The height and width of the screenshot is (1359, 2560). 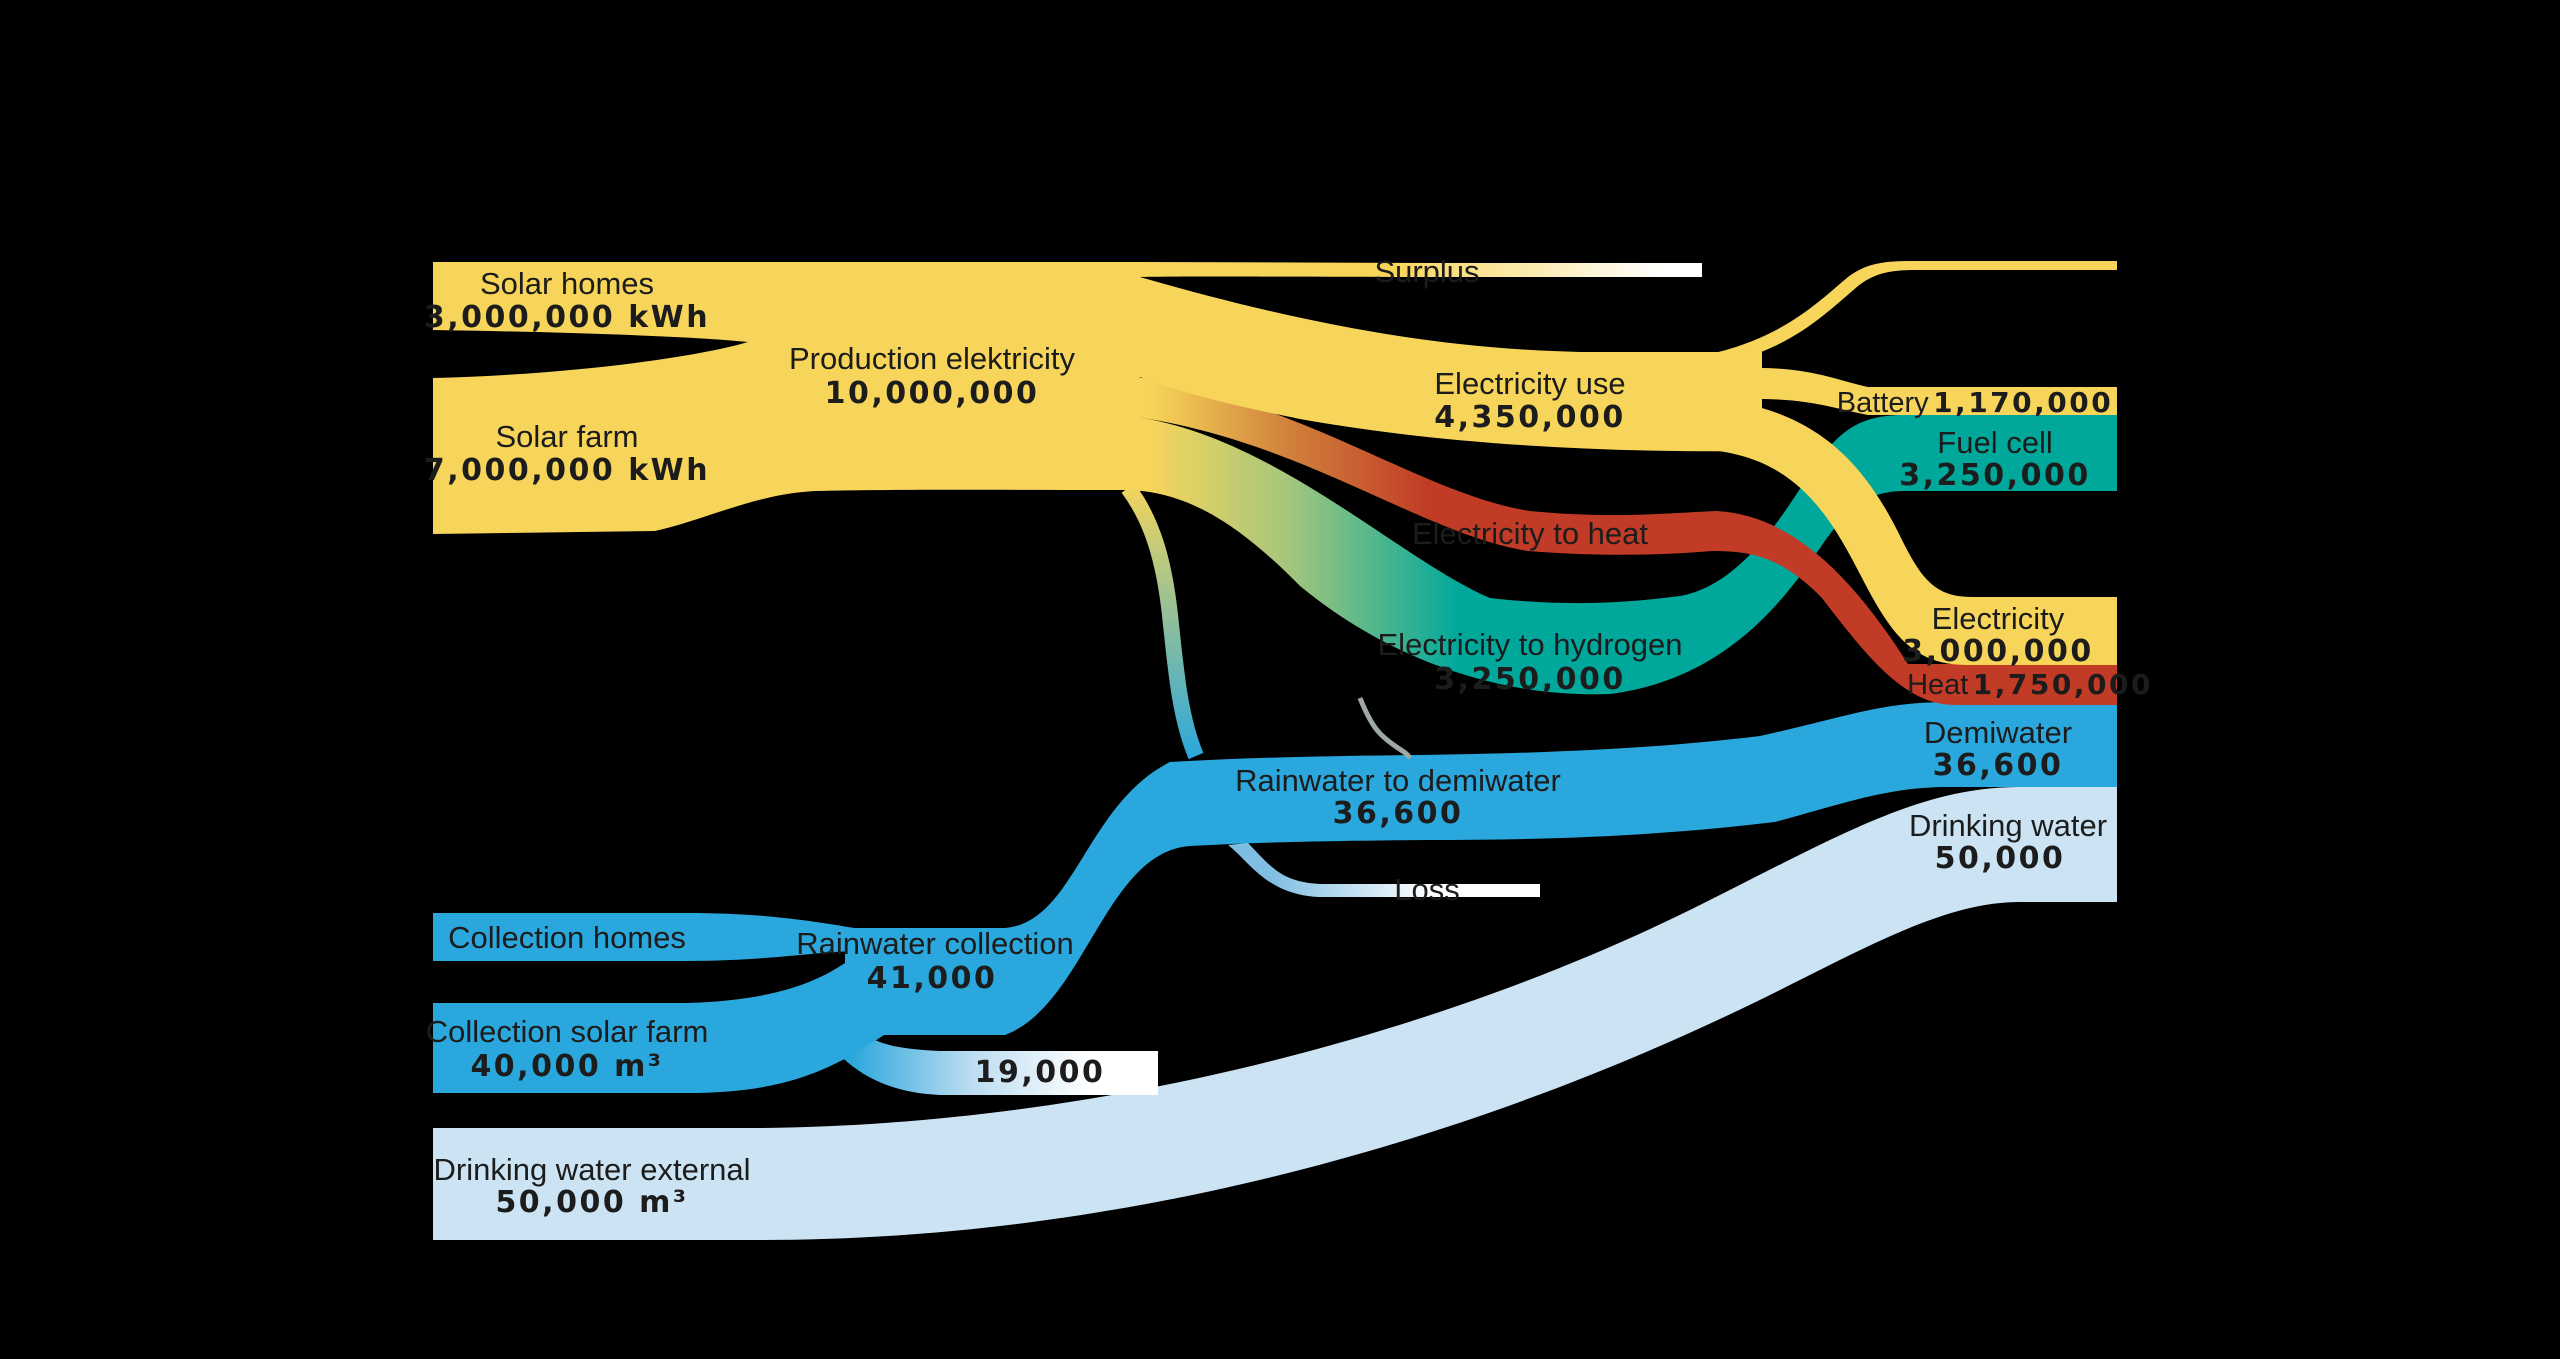 I want to click on label-drinking-water: Drinking water, so click(x=2008, y=825).